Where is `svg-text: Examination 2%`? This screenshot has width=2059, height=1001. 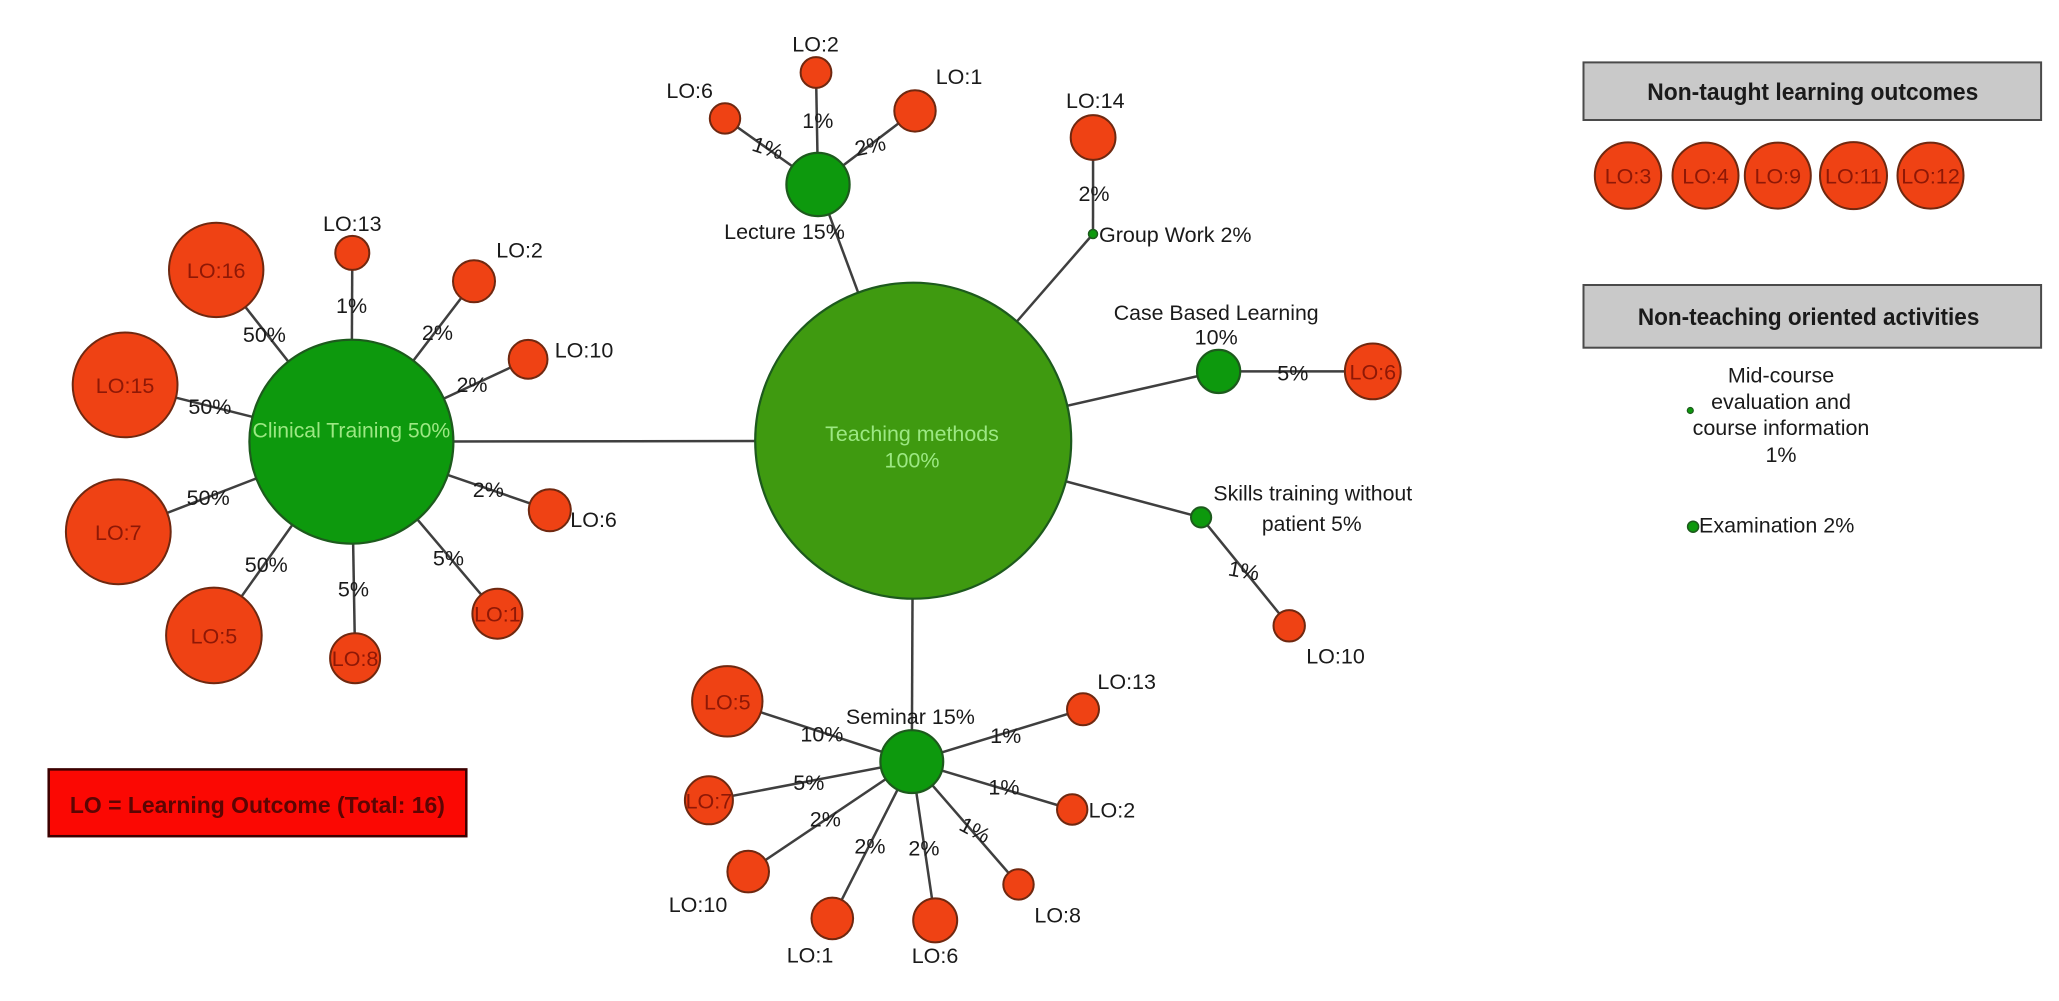 svg-text: Examination 2% is located at coordinates (1776, 526).